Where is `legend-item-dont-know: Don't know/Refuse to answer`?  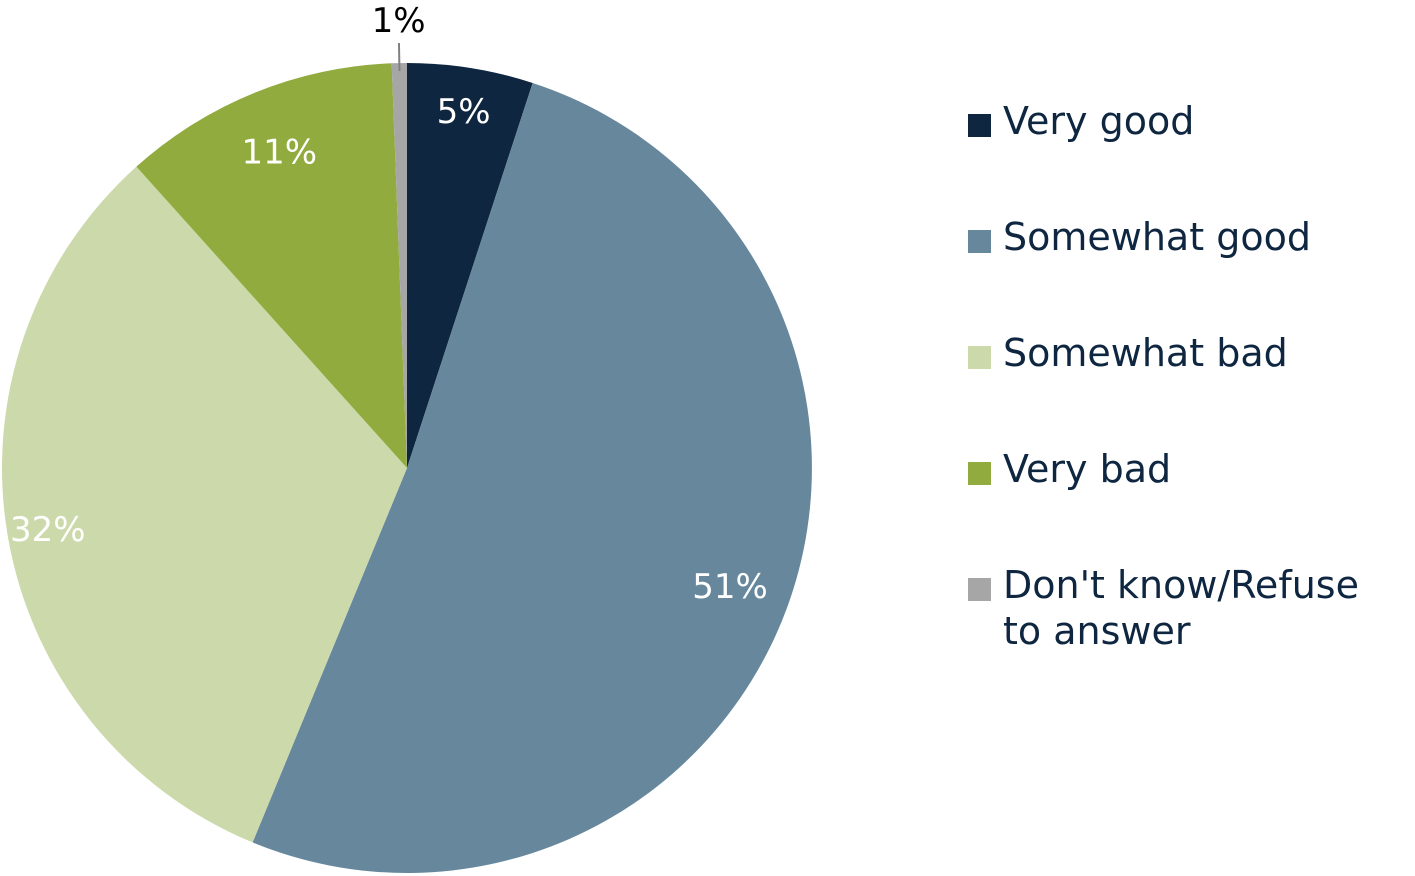
legend-item-dont-know: Don't know/Refuse to answer is located at coordinates (1188, 608).